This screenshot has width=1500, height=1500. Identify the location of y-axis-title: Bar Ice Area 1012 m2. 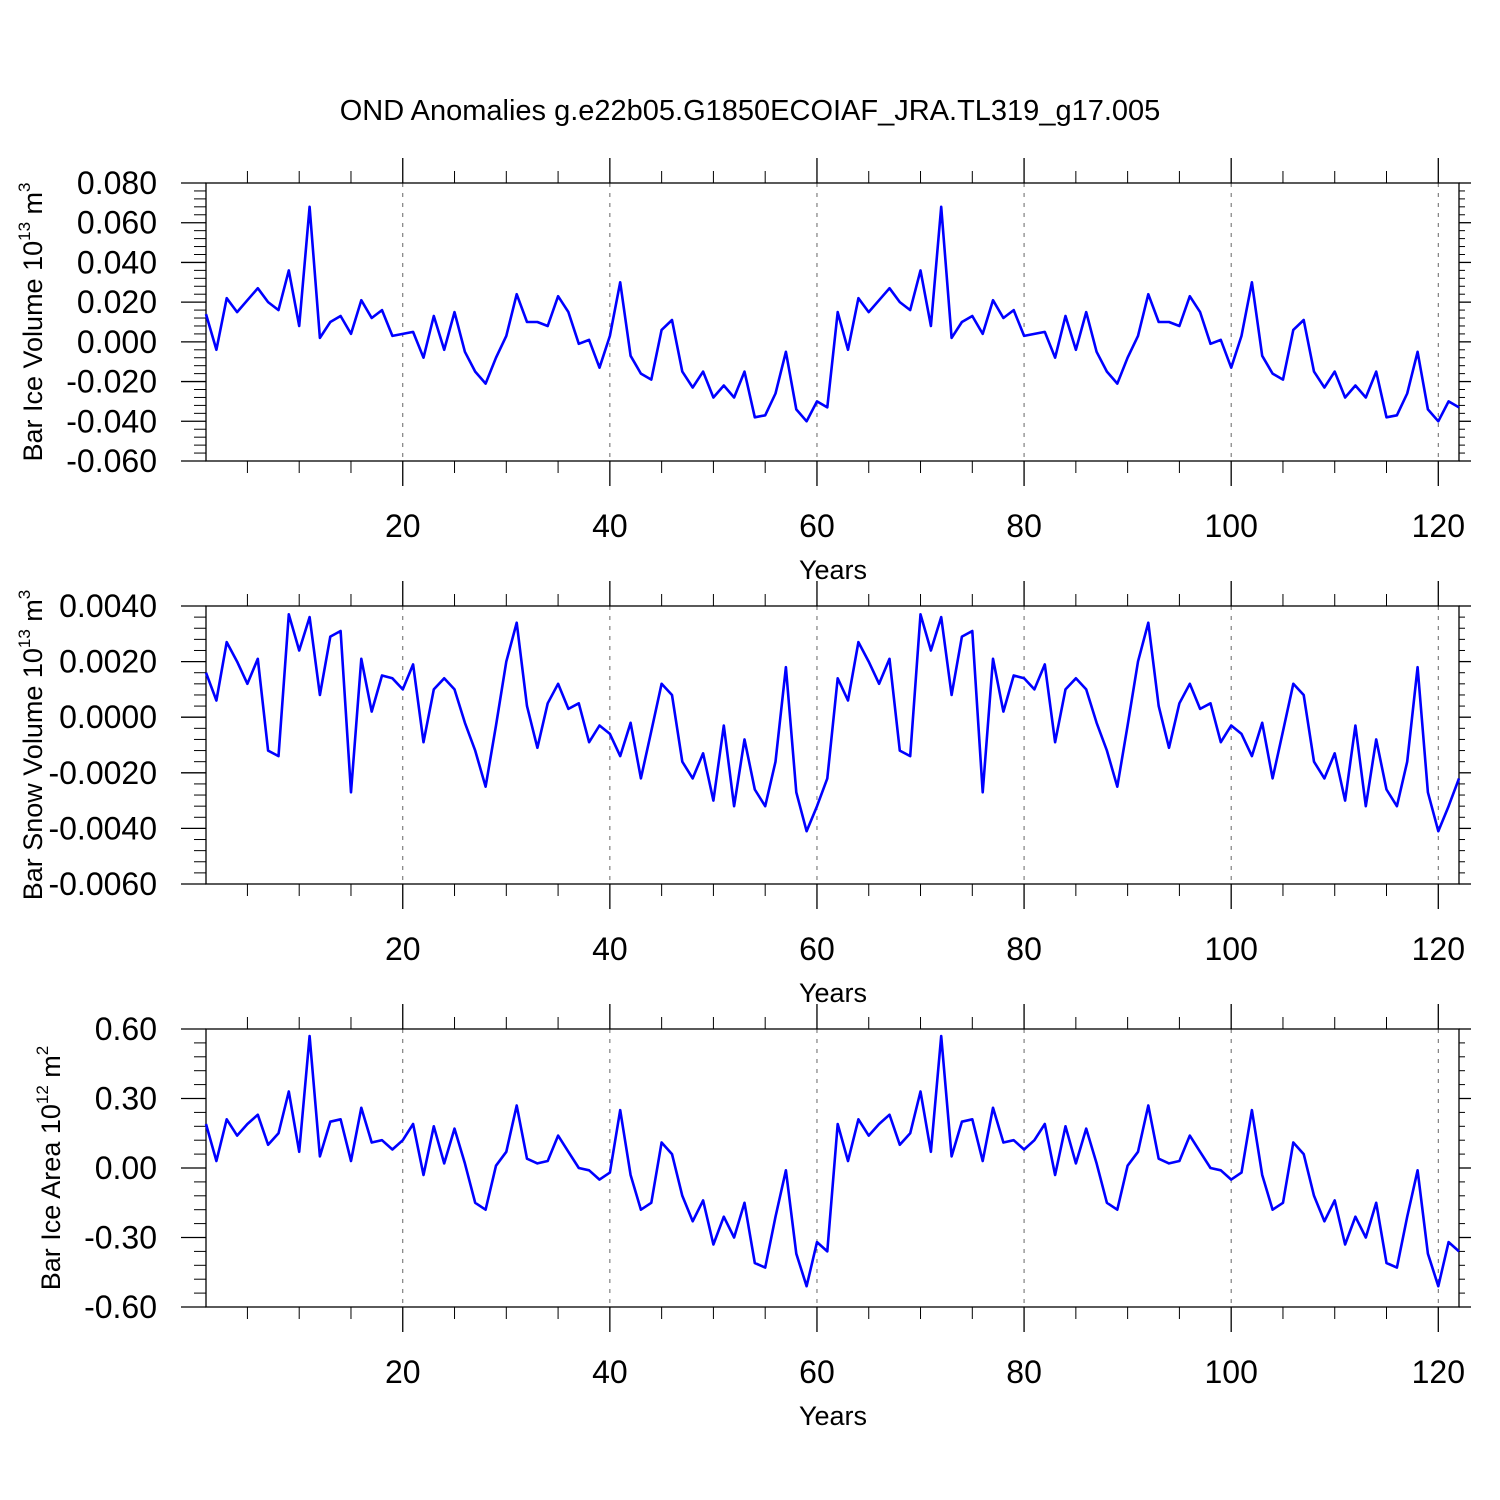
(49, 1168).